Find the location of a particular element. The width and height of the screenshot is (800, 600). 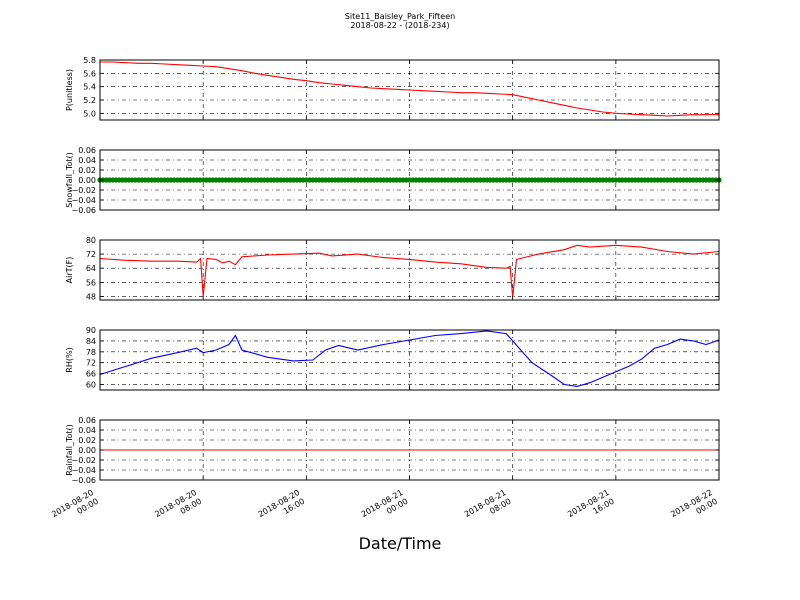

y-axis-label: AirT(F) is located at coordinates (69, 270).